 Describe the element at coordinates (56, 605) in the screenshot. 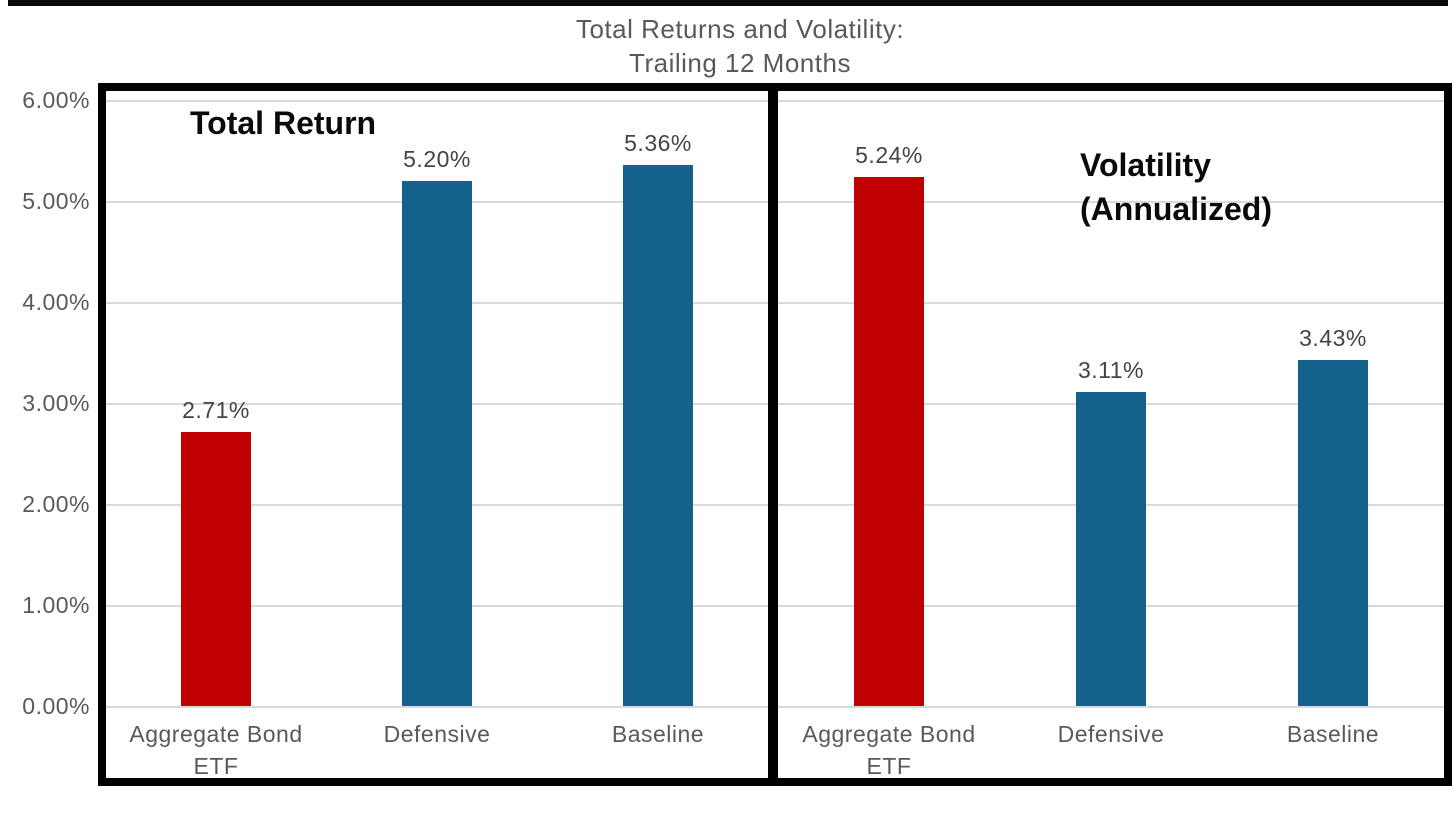

I see `y-axis-tick-label: 1.00%` at that location.